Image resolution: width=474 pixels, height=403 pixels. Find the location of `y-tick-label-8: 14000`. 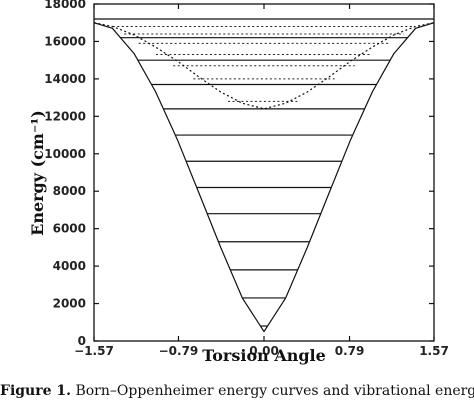

y-tick-label-8: 14000 is located at coordinates (65, 79).